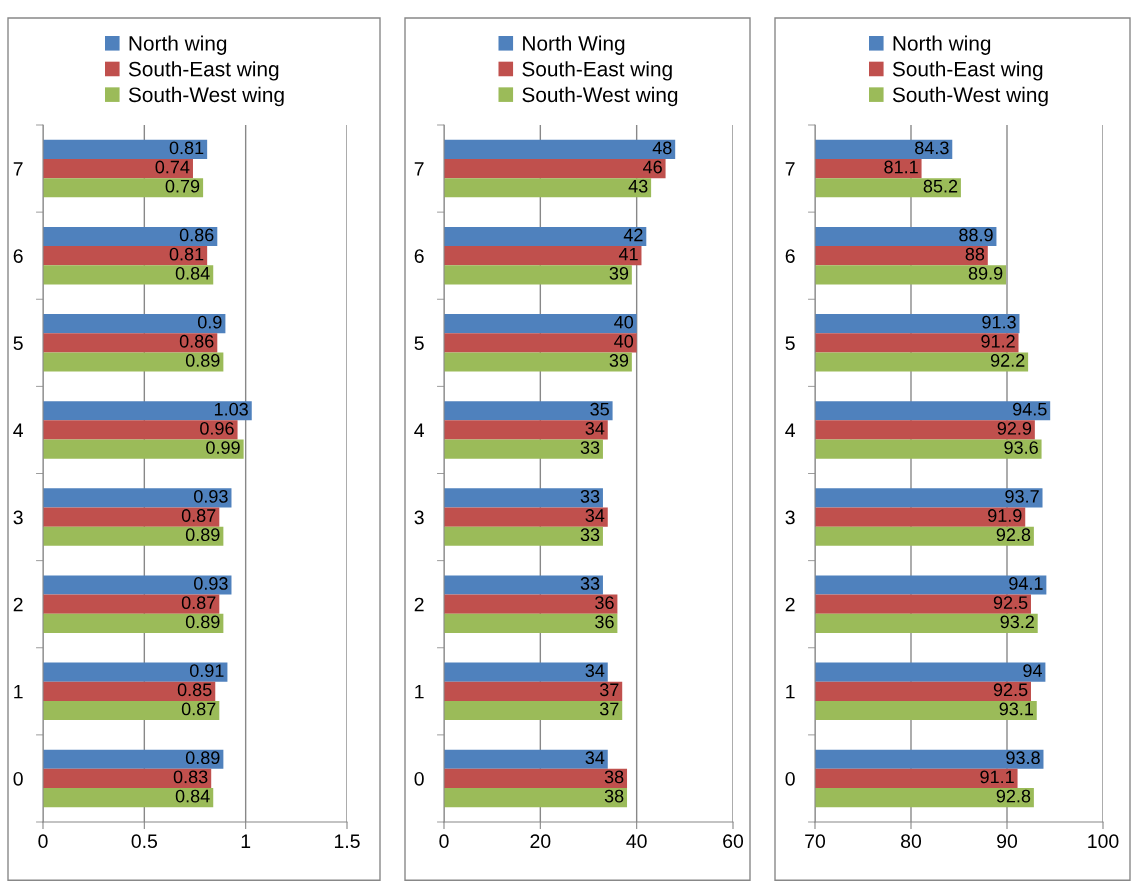 This screenshot has width=1132, height=882. Describe the element at coordinates (975, 254) in the screenshot. I see `data-label: 88` at that location.